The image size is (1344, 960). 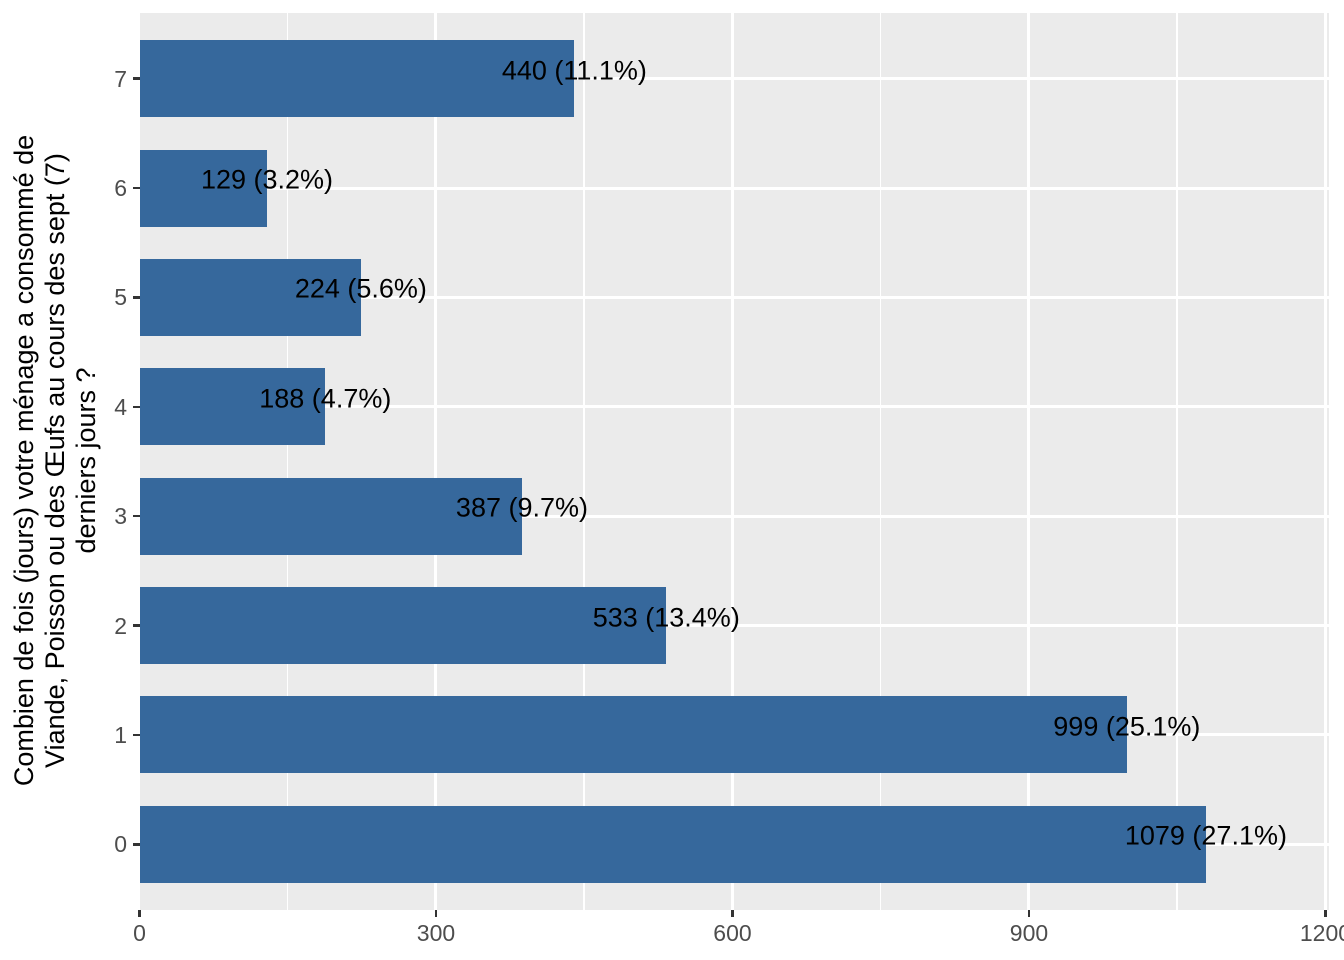 I want to click on bar-value-label: 1079 (27.1%), so click(x=1205, y=835).